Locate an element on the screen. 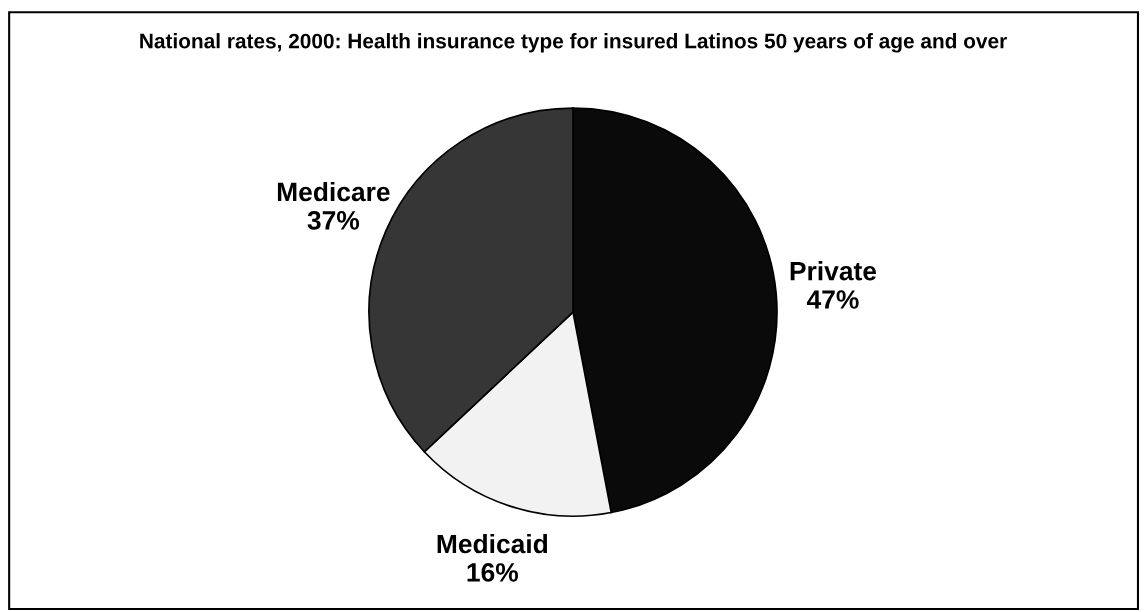 This screenshot has width=1146, height=612. slice-label: Medicare is located at coordinates (333, 191).